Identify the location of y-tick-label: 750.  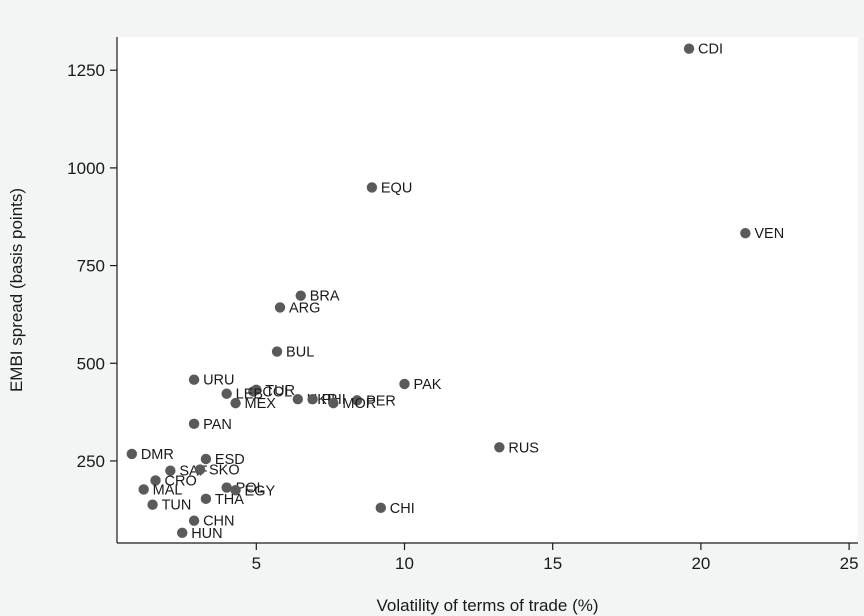
(91, 266).